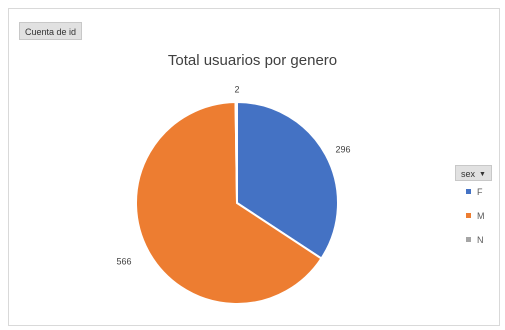  I want to click on value-field-button: Cuenta de id, so click(51, 31).